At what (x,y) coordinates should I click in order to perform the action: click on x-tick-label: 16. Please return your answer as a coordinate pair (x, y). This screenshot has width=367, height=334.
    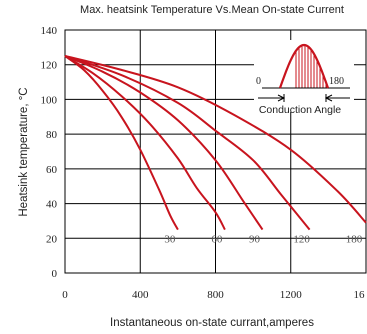
    Looking at the image, I should click on (360, 295).